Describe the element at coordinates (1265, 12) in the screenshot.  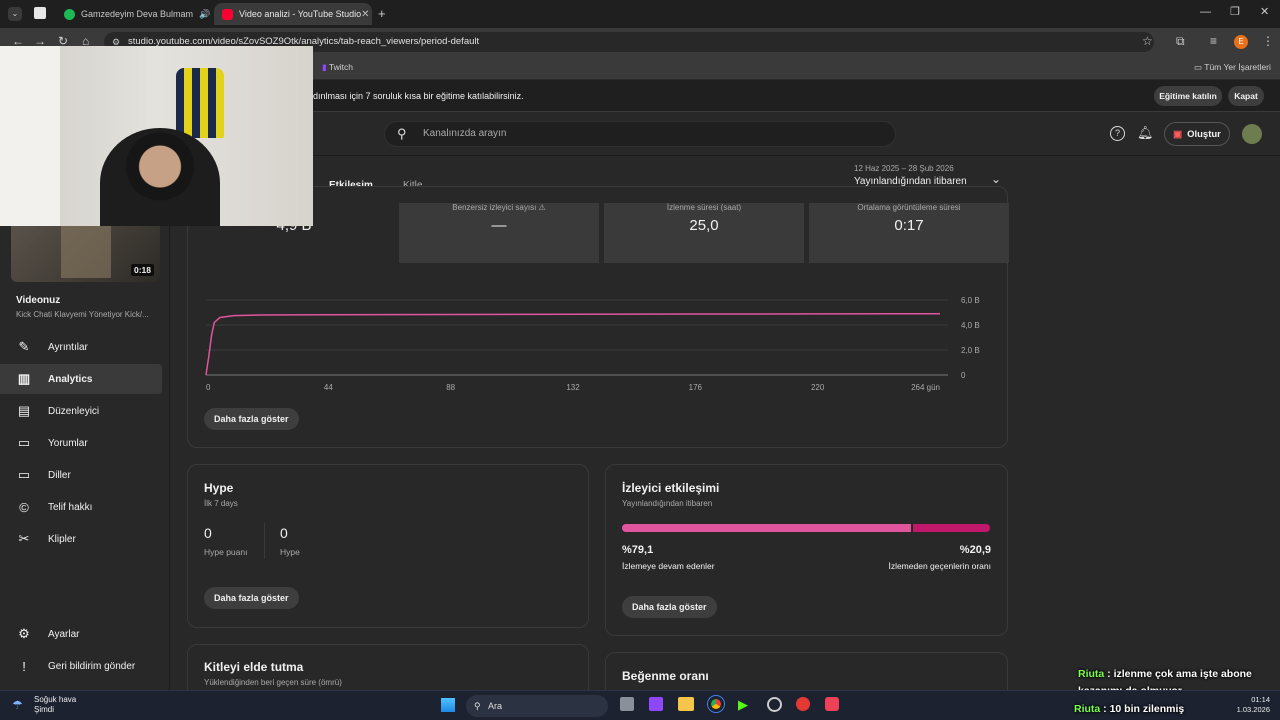
I see `window-close-icon: ✕` at that location.